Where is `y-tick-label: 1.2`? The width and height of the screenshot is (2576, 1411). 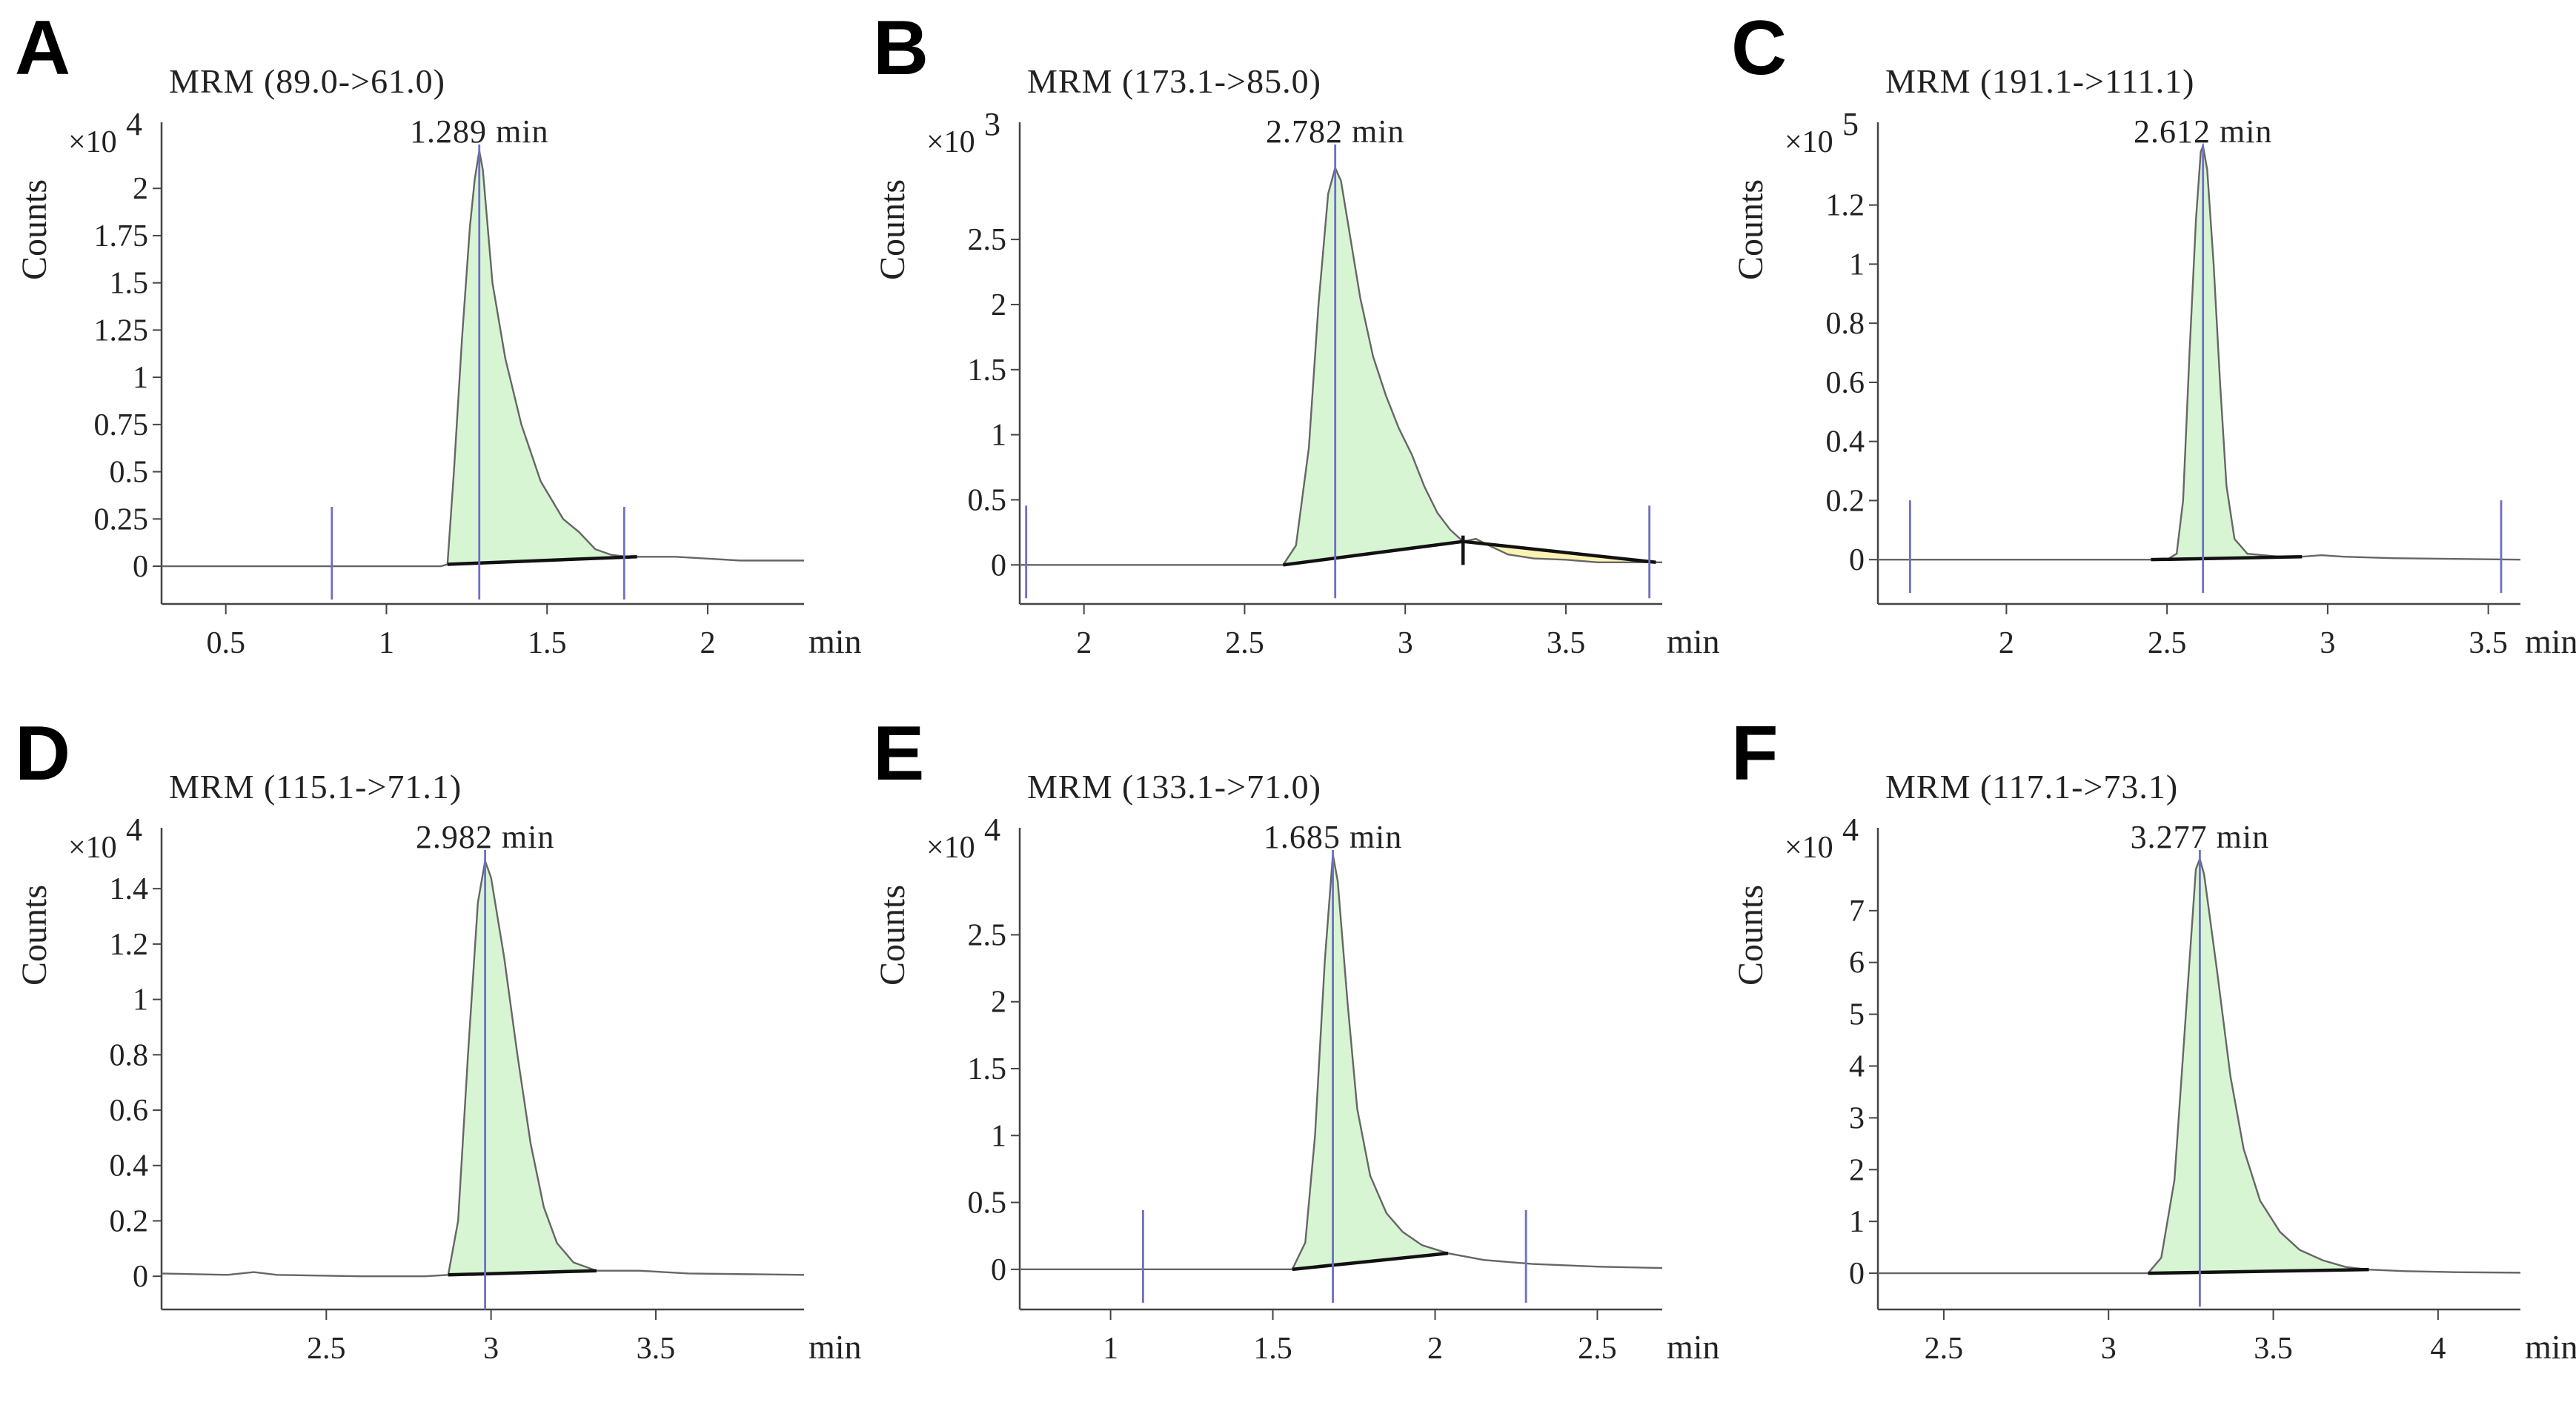
y-tick-label: 1.2 is located at coordinates (129, 945).